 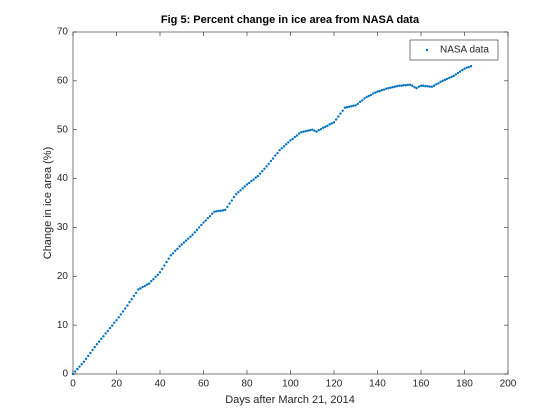 I want to click on y-tick-label: 0, so click(x=65, y=374).